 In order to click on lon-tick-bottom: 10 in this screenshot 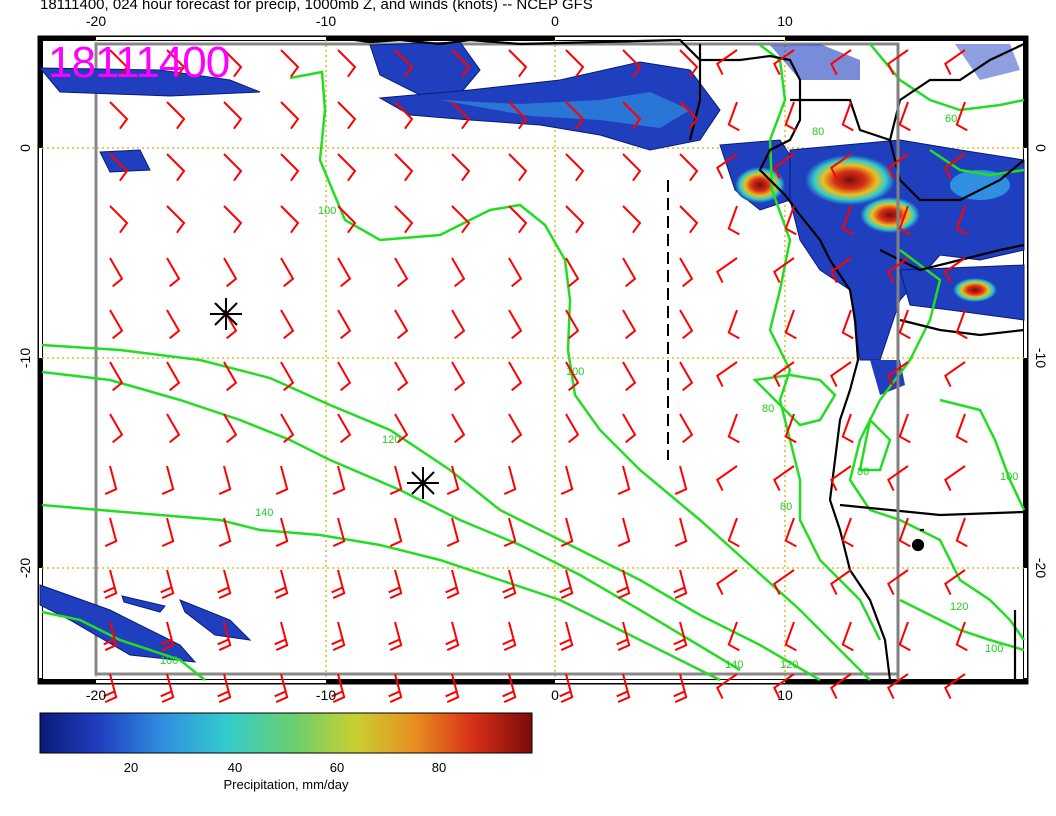, I will do `click(785, 695)`.